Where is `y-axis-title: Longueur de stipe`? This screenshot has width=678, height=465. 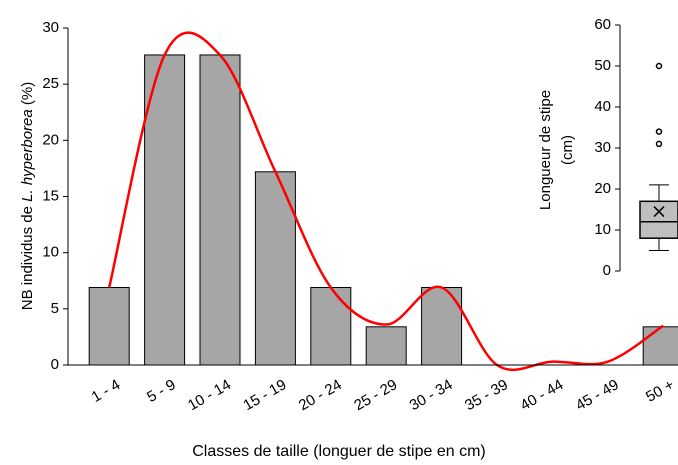 y-axis-title: Longueur de stipe is located at coordinates (545, 150).